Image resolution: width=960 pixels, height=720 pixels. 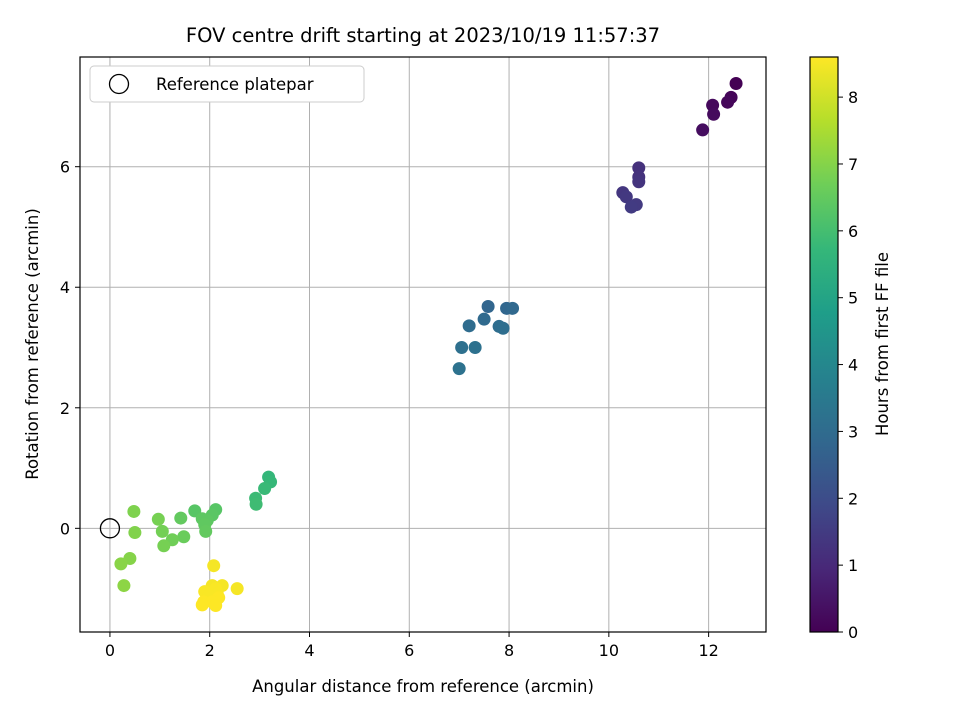 I want to click on colorbar-tick-label: 4, so click(x=853, y=365).